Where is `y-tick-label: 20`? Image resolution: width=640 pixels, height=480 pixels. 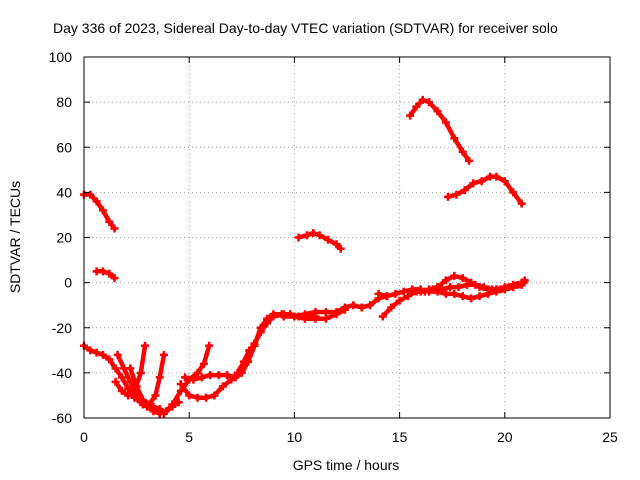
y-tick-label: 20 is located at coordinates (64, 238).